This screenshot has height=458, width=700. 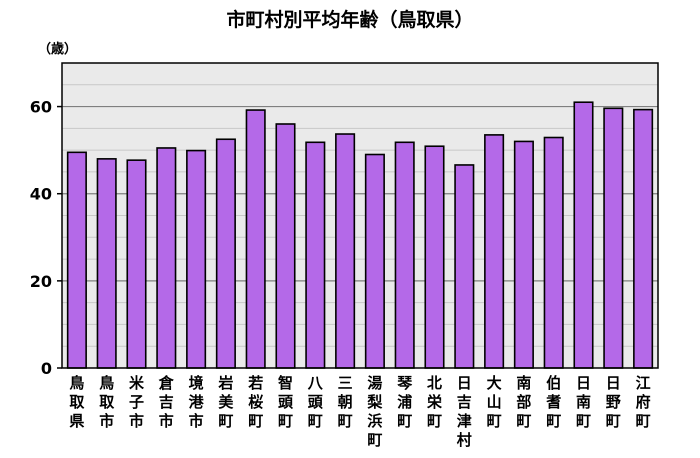 What do you see at coordinates (57, 49) in the screenshot?
I see `y-axis-unit-label: （歳）` at bounding box center [57, 49].